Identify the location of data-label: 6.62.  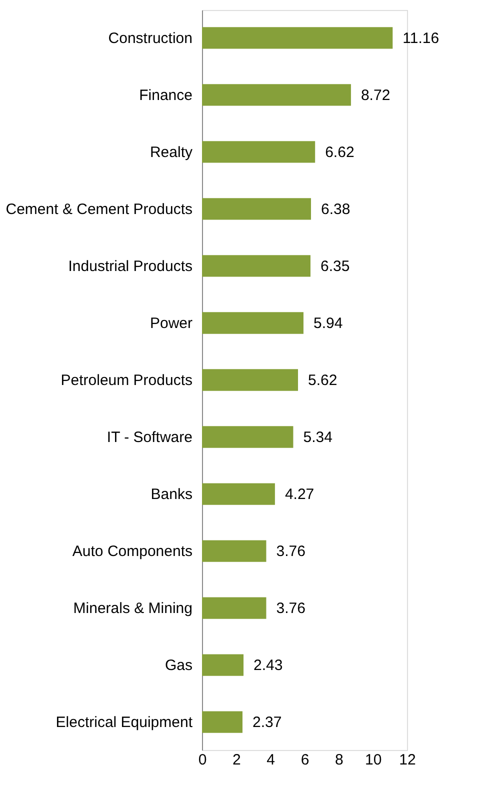
(339, 152).